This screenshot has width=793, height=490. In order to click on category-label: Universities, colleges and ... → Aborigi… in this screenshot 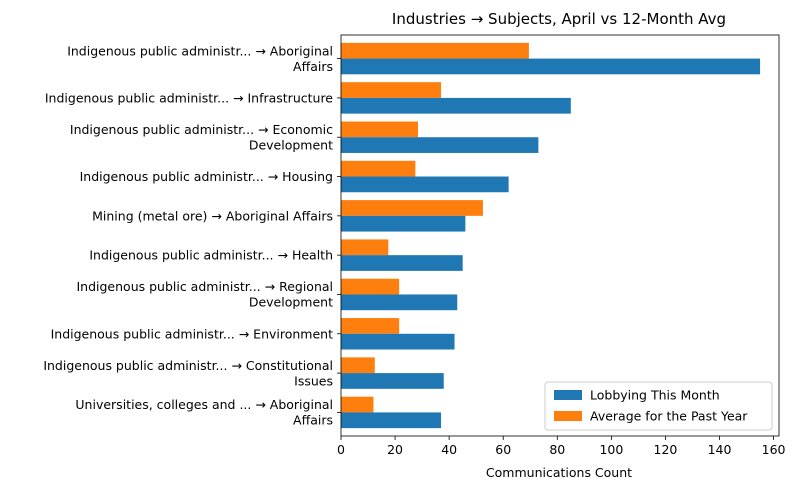, I will do `click(204, 404)`.